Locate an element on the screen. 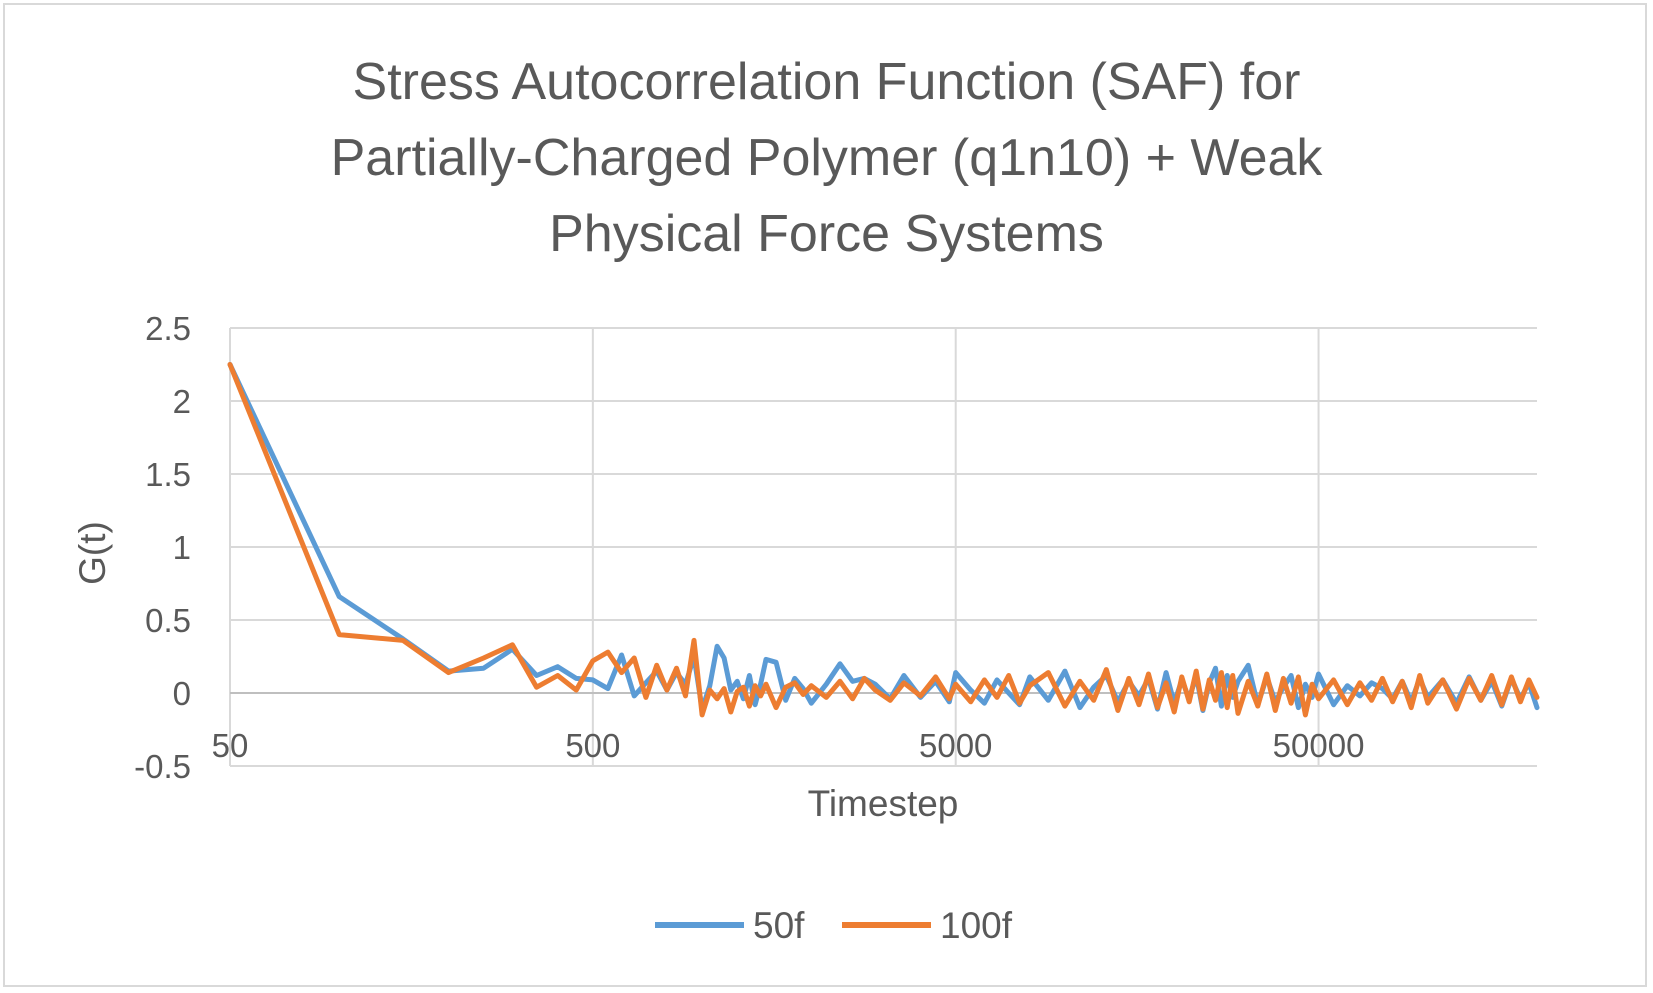  chart-title-line-2: Partially-Charged Polymer (q1n10) + Weak is located at coordinates (826, 158).